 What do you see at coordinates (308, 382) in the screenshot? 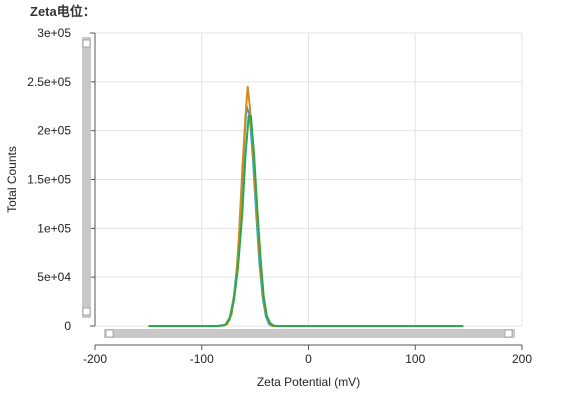
I see `x-axis-title: Zeta Potential (mV)` at bounding box center [308, 382].